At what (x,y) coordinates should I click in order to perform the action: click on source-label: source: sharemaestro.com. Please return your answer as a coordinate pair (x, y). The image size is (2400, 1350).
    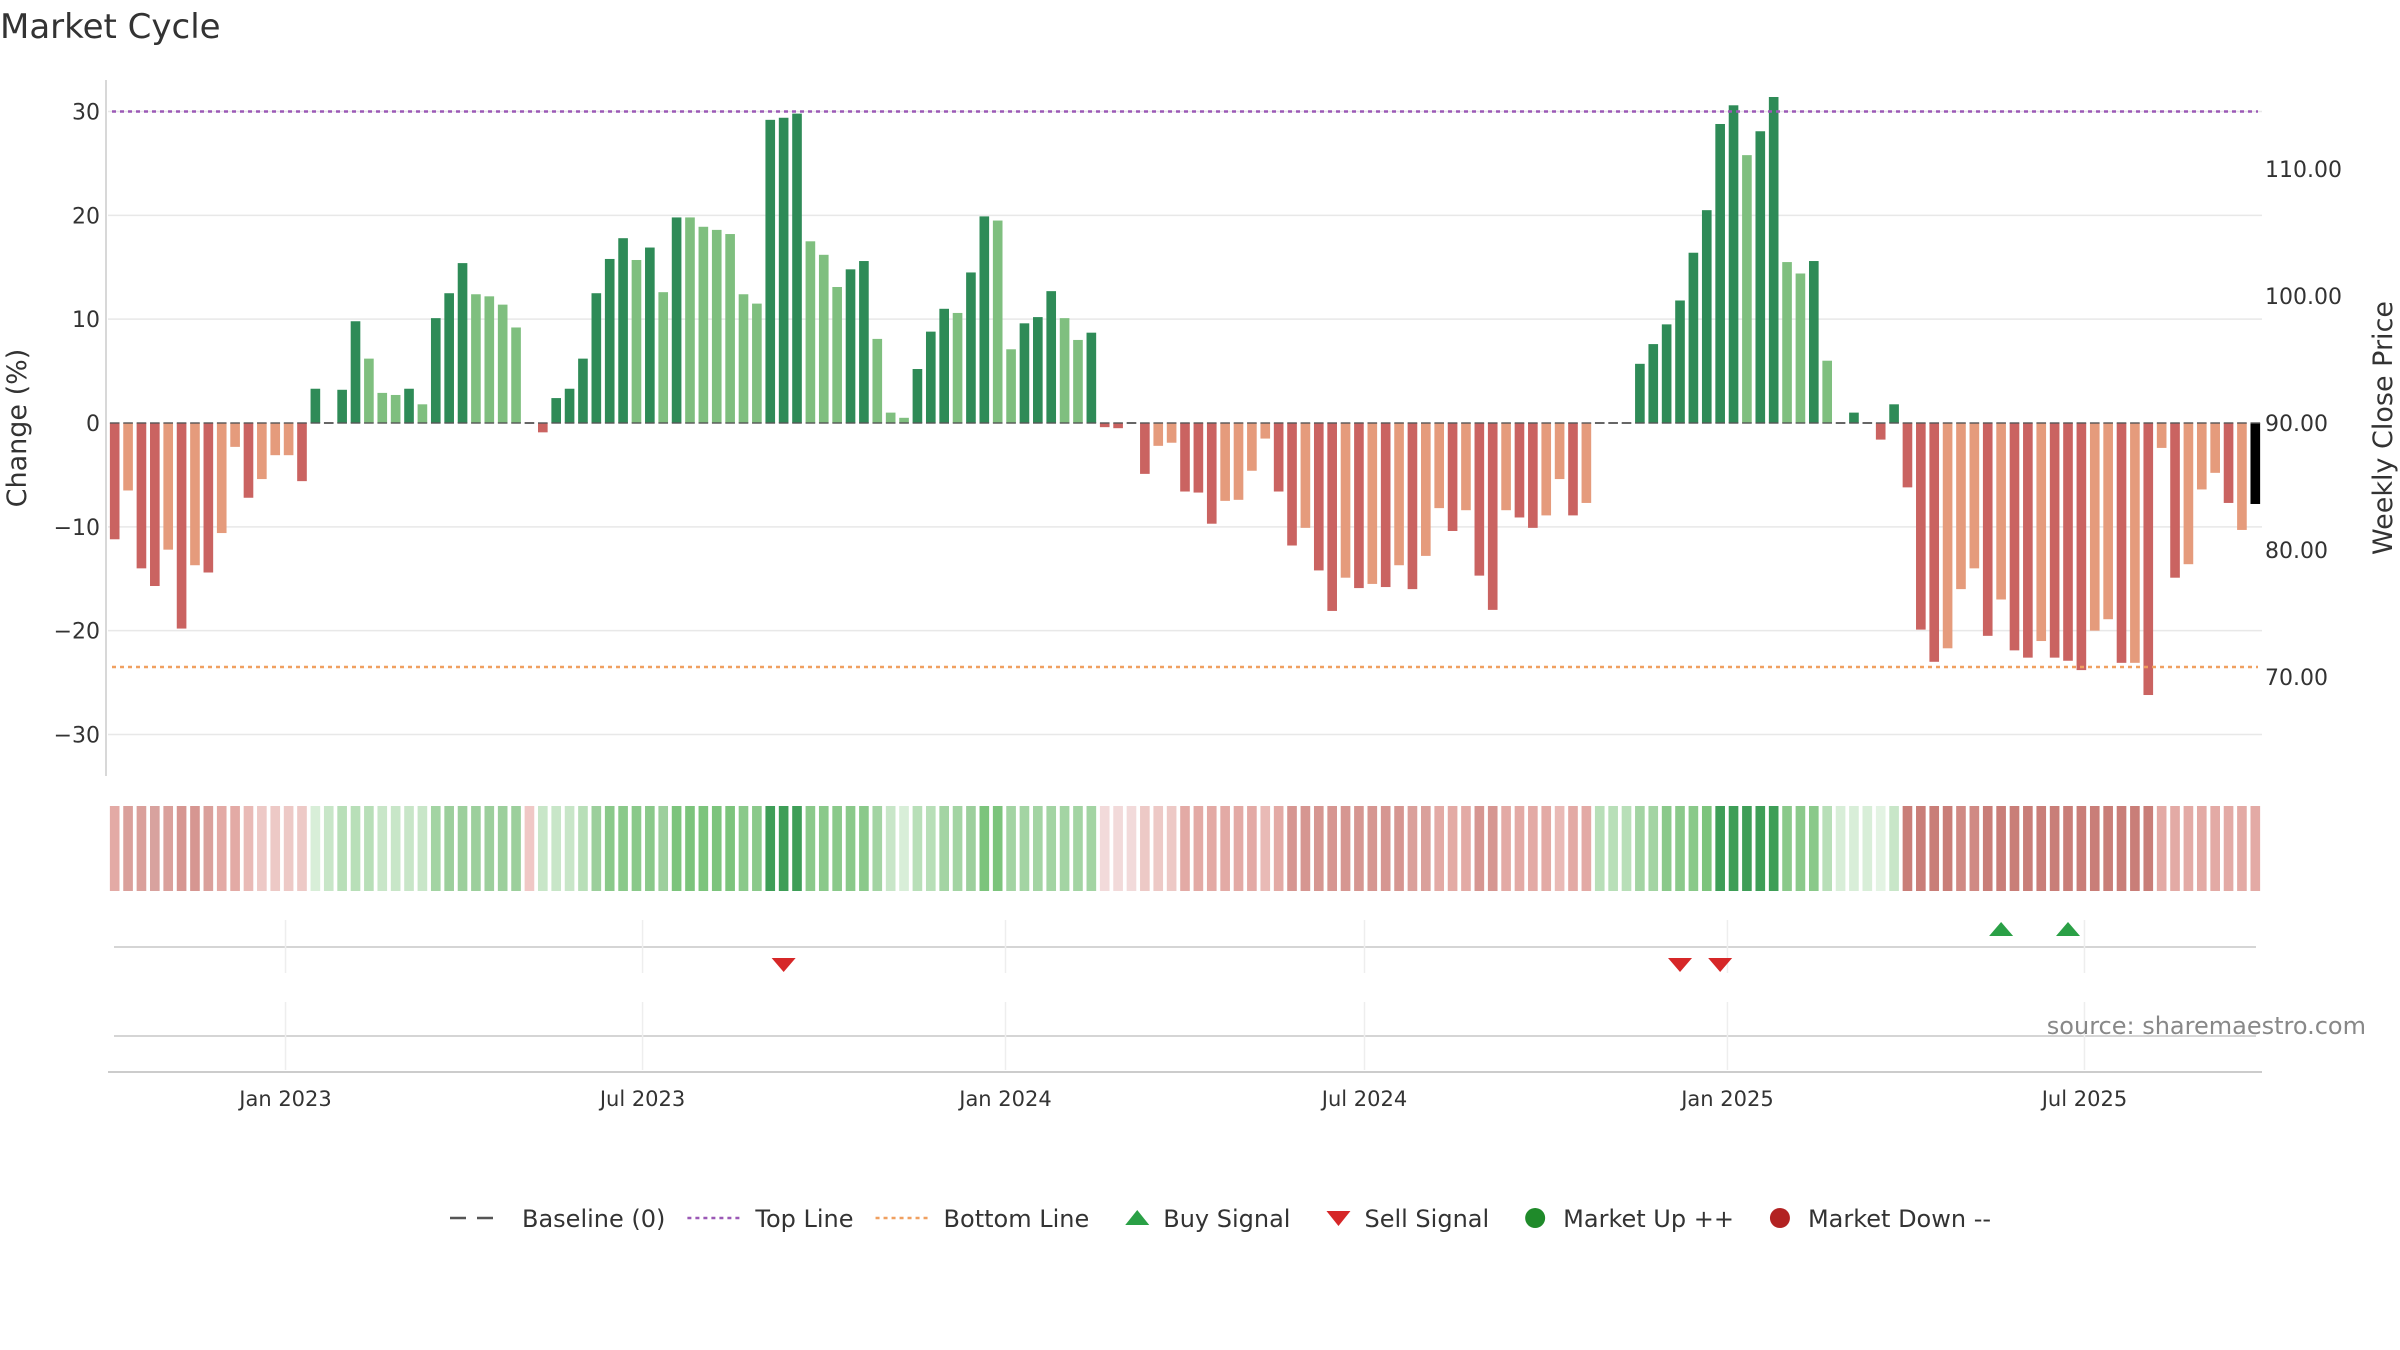
    Looking at the image, I should click on (2206, 1026).